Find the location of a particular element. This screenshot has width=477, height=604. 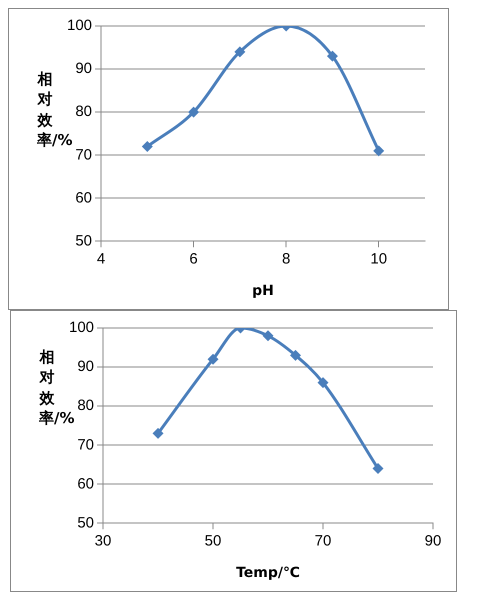

x-tick-label: 90 is located at coordinates (433, 541).